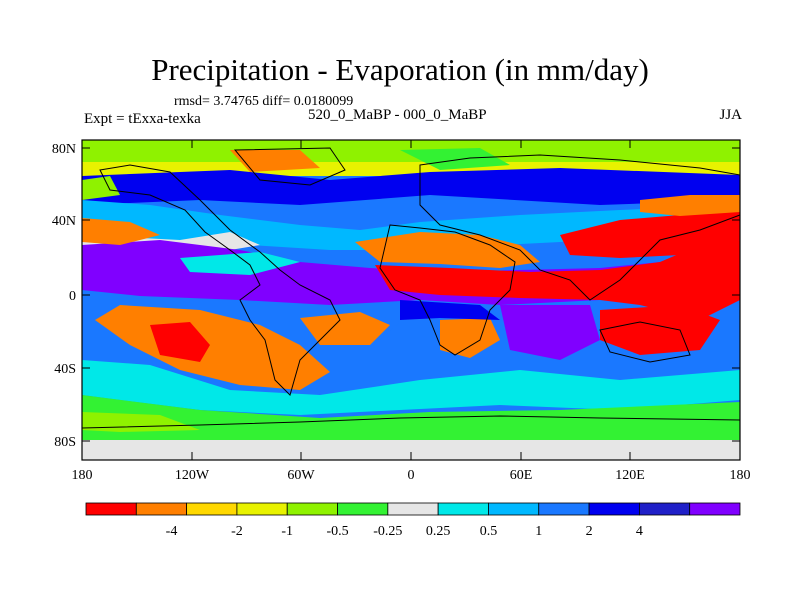 Image resolution: width=800 pixels, height=600 pixels. I want to click on y-tick-0: 0, so click(72, 296).